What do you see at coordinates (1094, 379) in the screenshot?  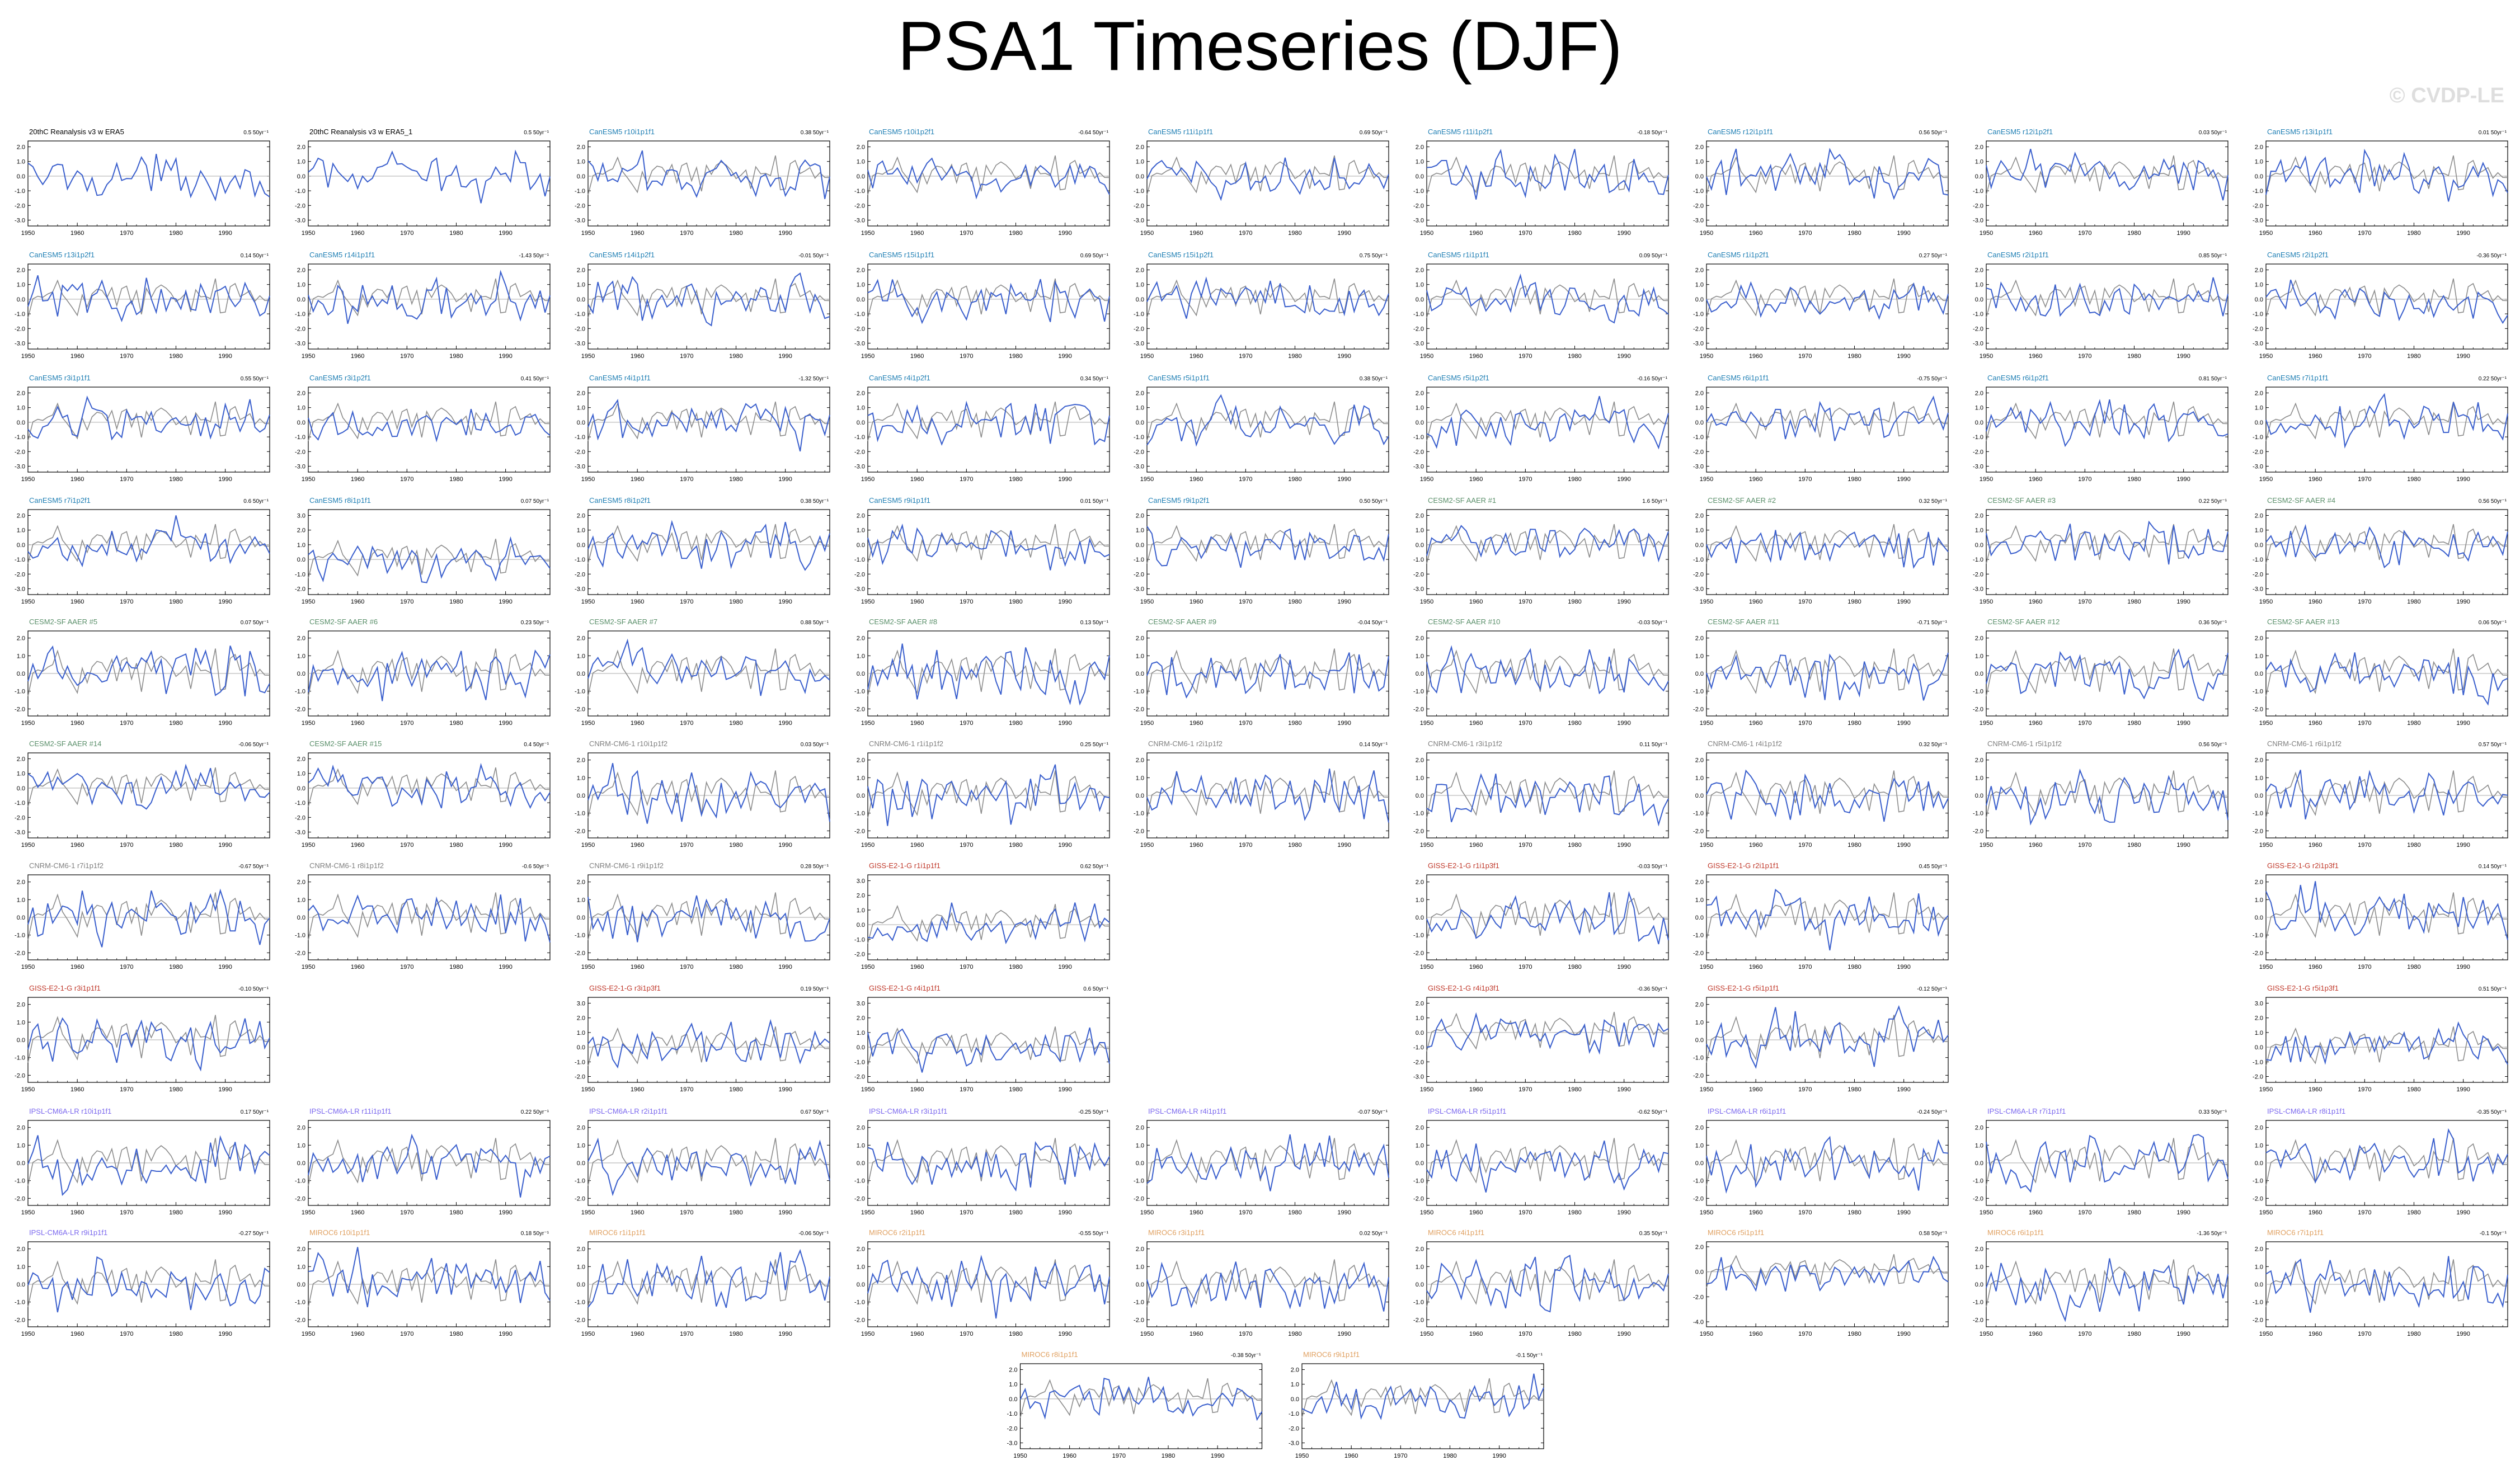 I see `panel-trend: 0.34 50yr⁻¹` at bounding box center [1094, 379].